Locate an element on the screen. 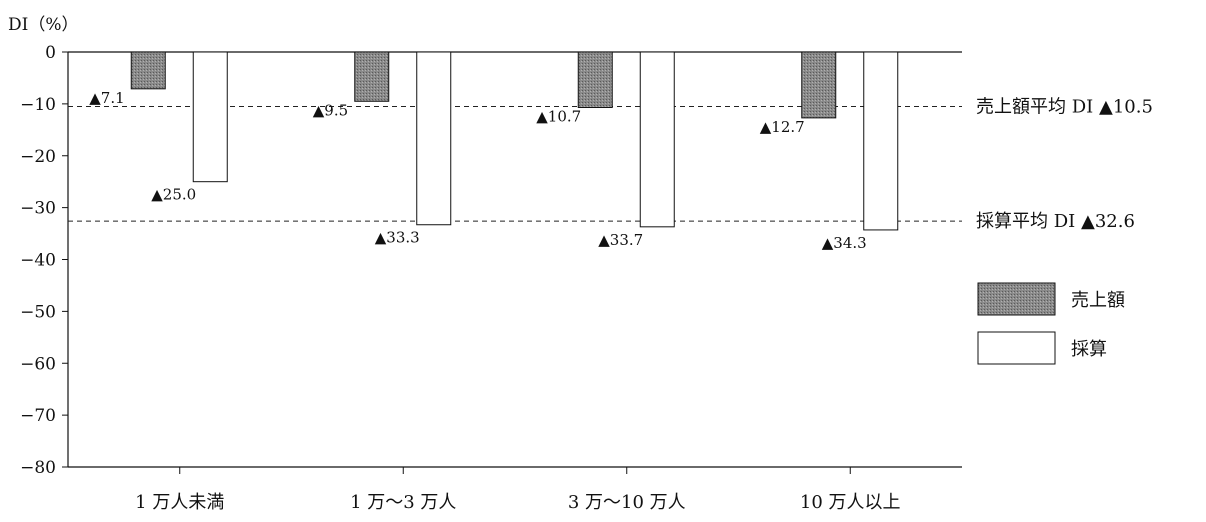 This screenshot has width=1206, height=522. y-tick-label: −80 is located at coordinates (38, 468).